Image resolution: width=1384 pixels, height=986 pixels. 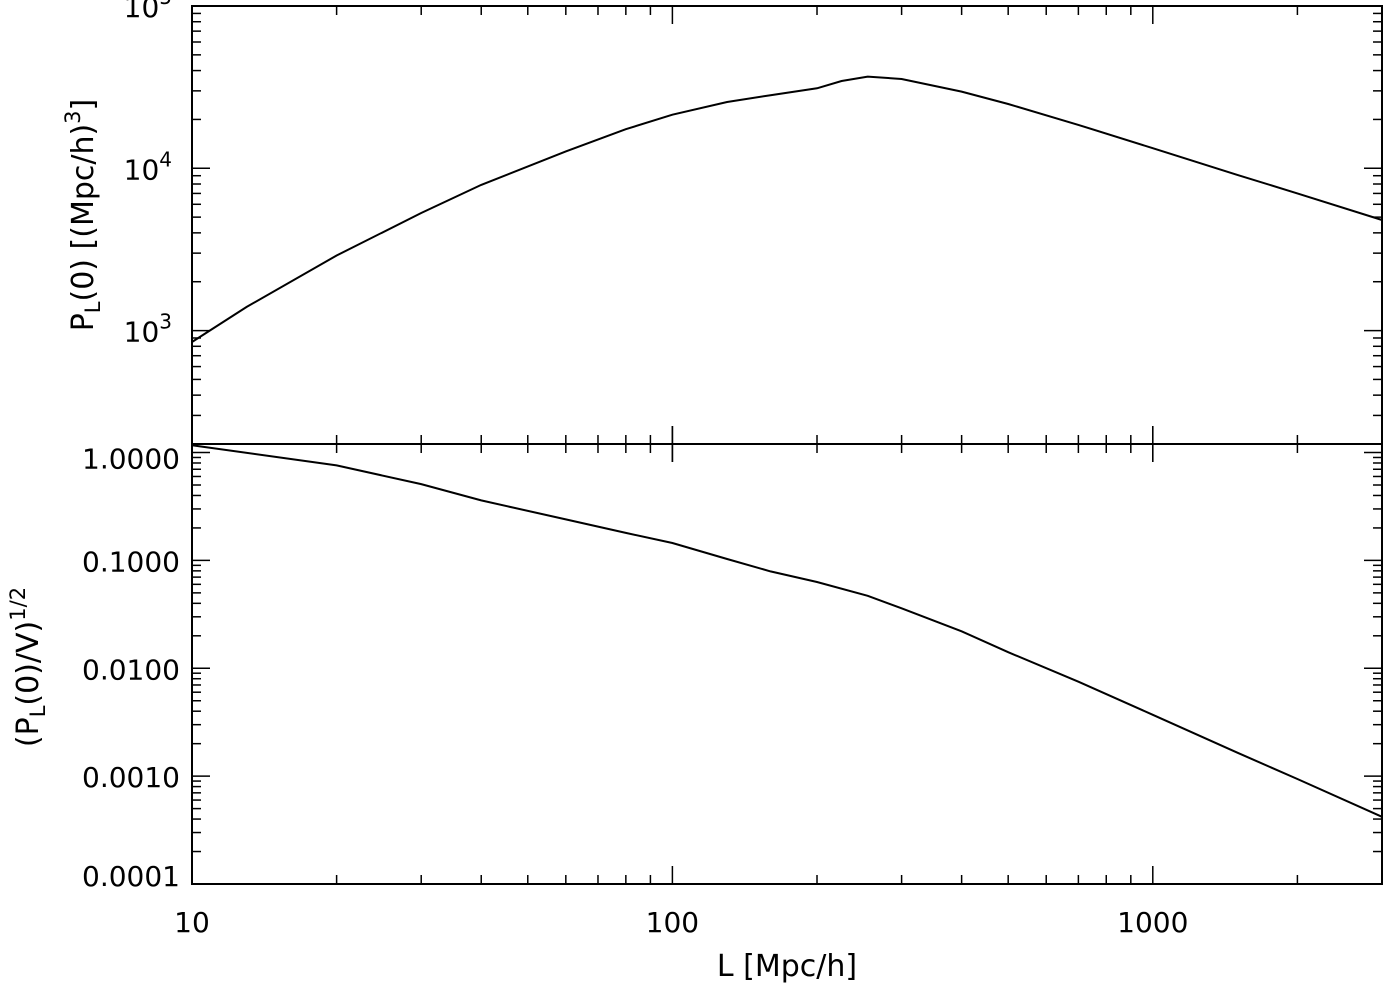 I want to click on x-tick-label: 100, so click(x=672, y=922).